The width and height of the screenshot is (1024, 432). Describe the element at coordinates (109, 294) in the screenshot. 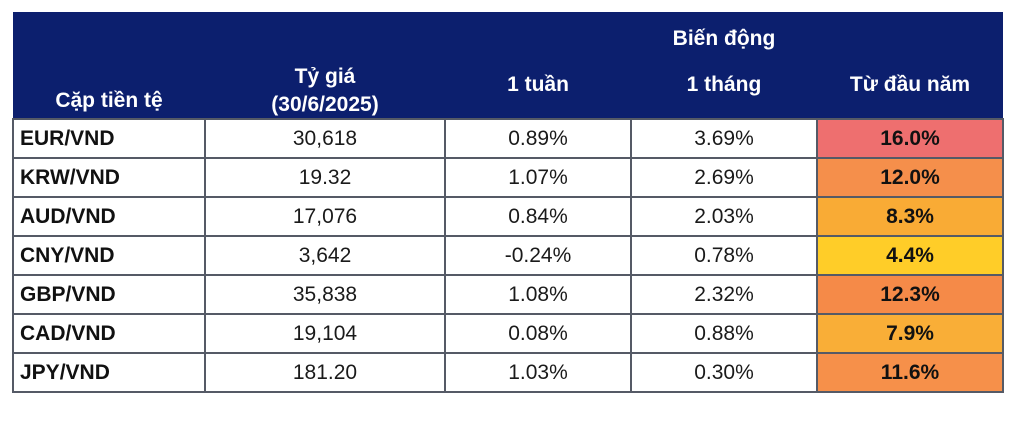

I see `cell-currency-pair: GBP/VND` at that location.